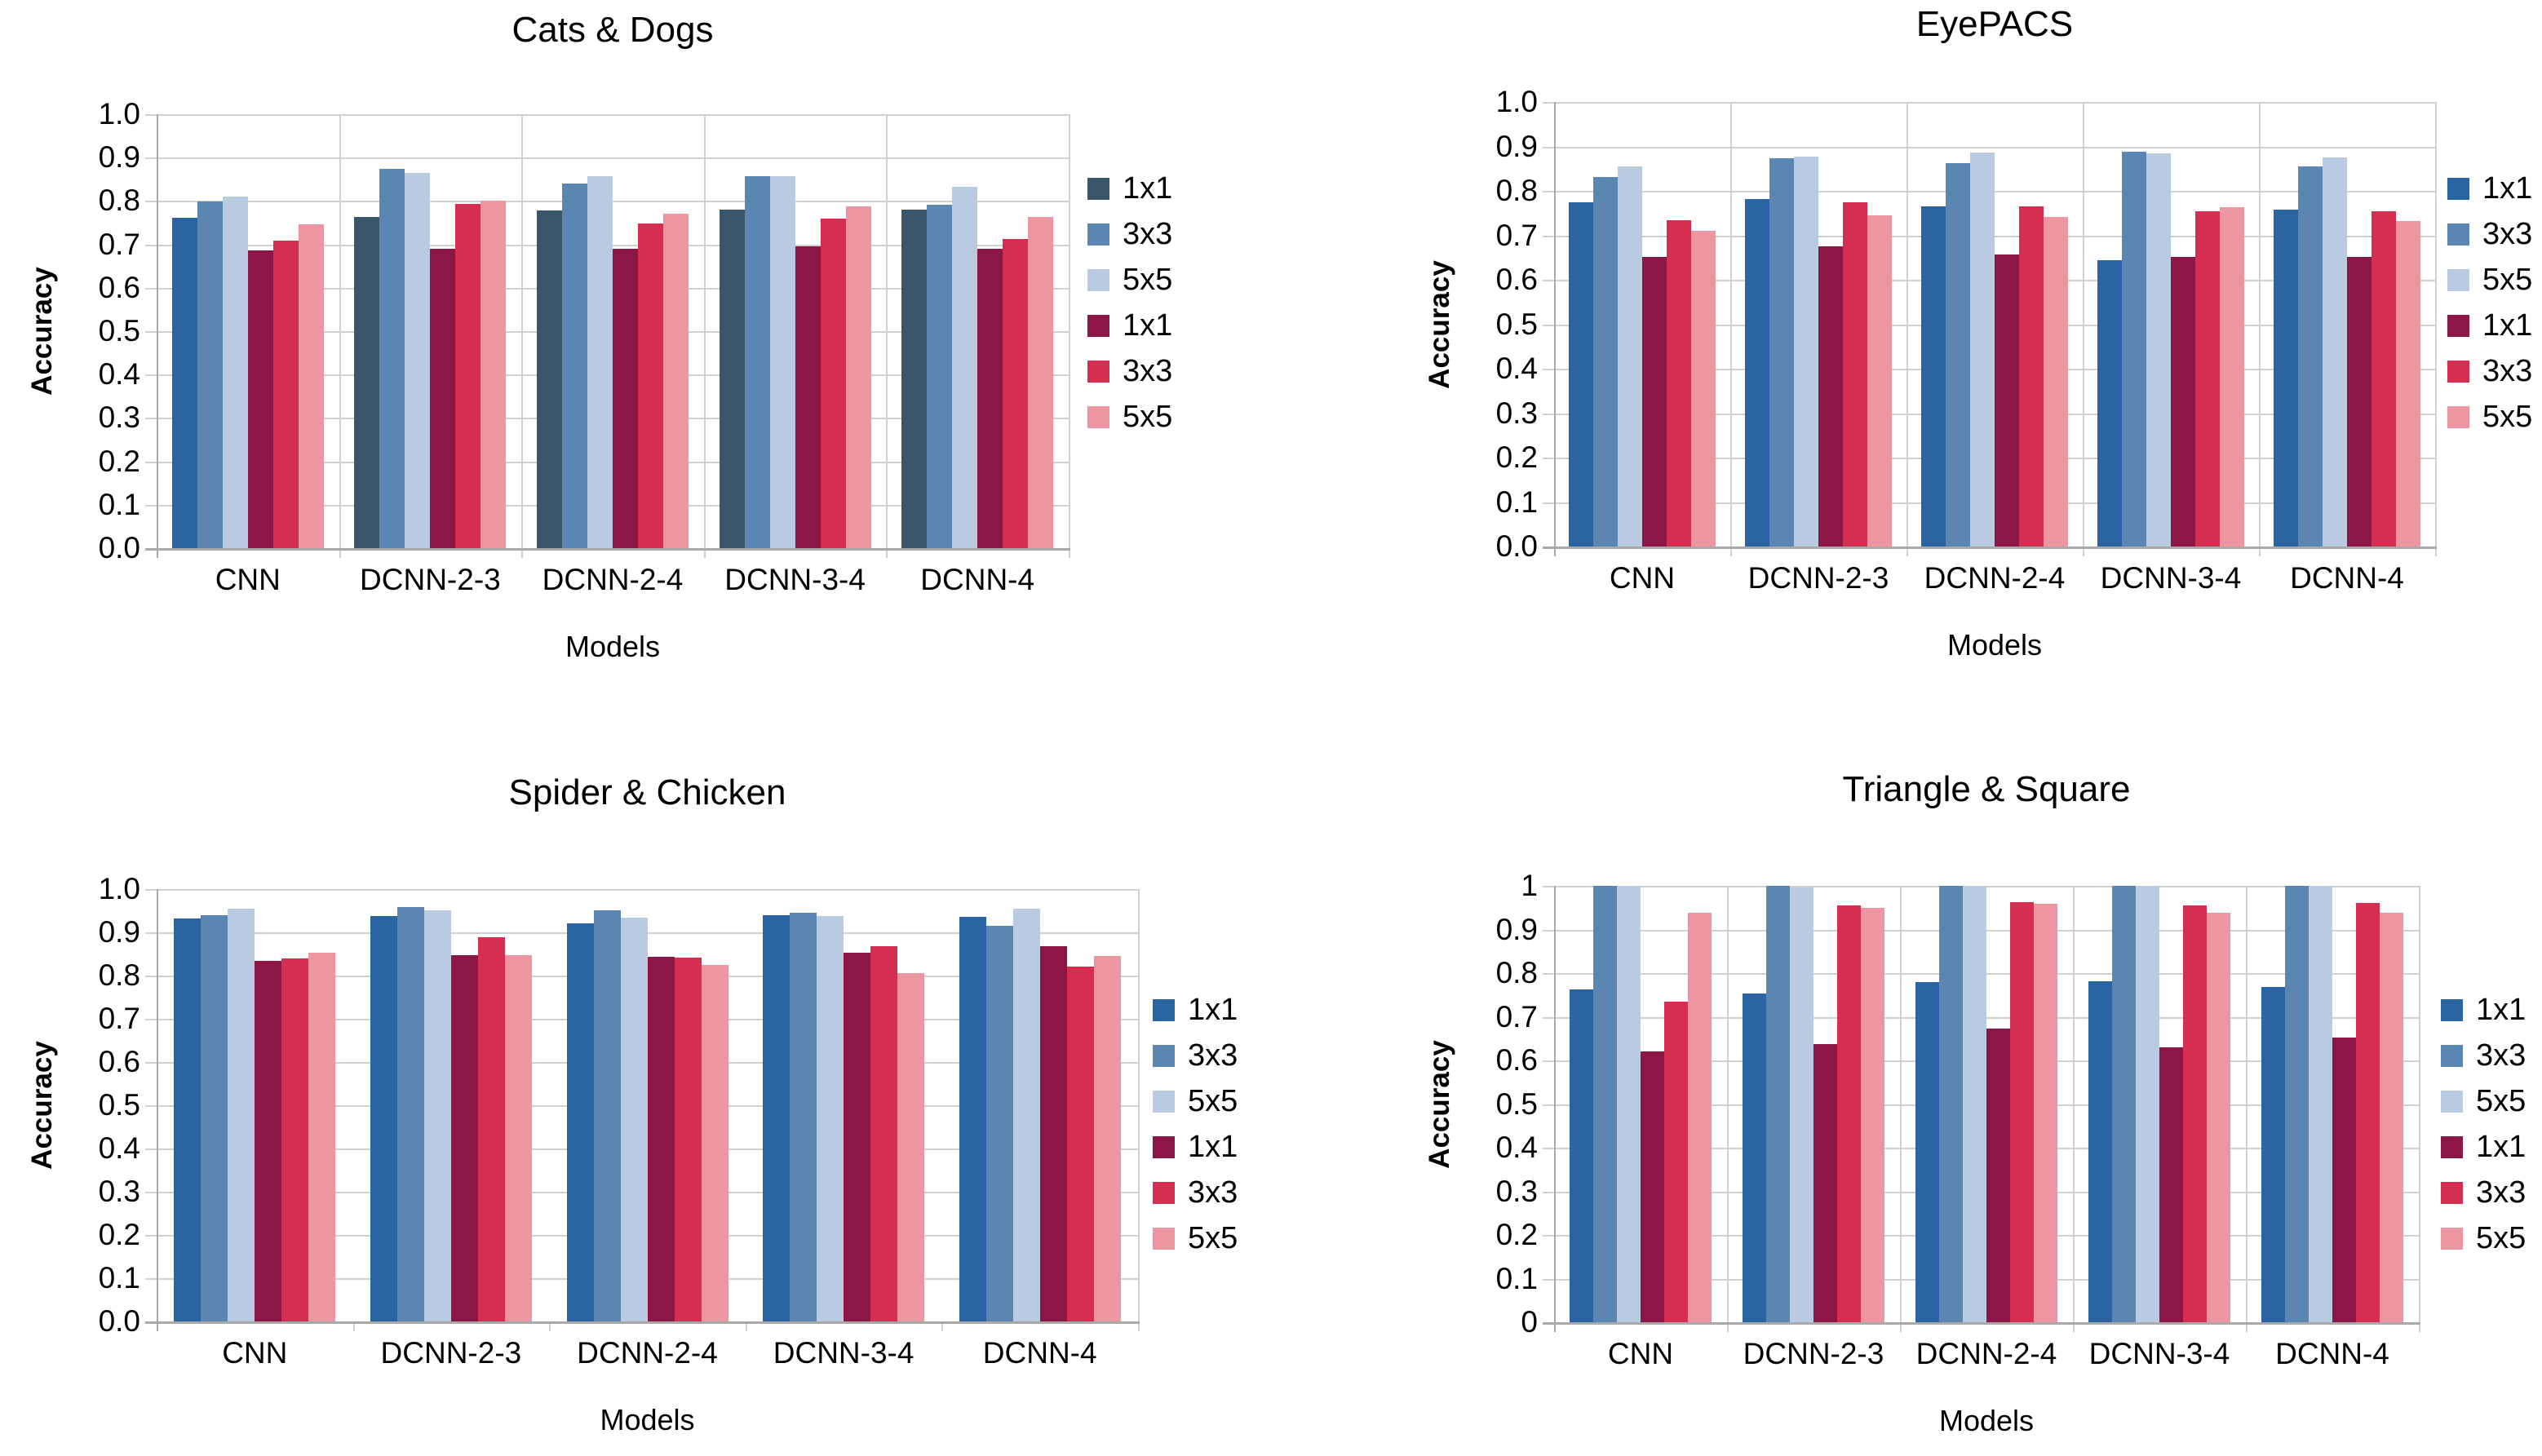 The image size is (2542, 1456). I want to click on y-tick-label: 0.4, so click(119, 1148).